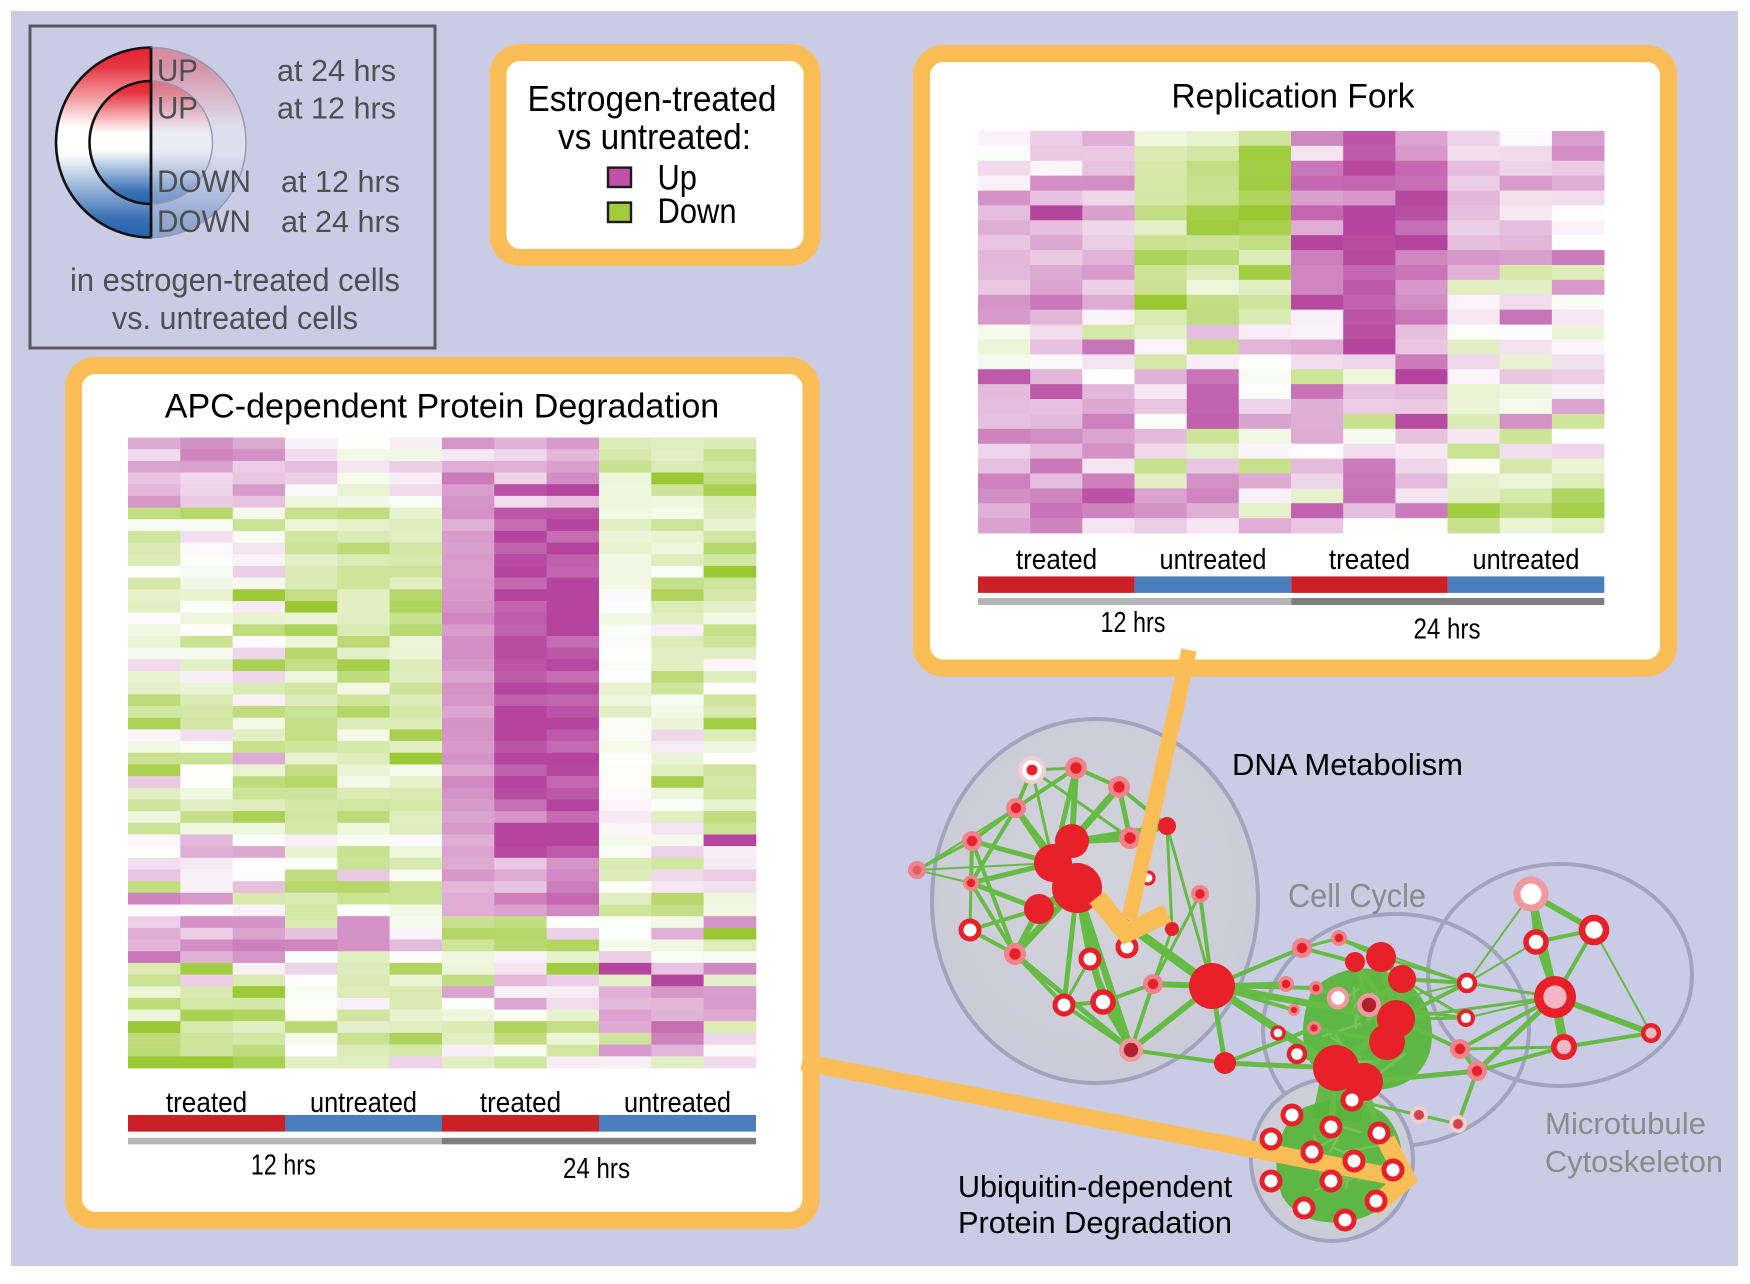 The height and width of the screenshot is (1284, 1750). Describe the element at coordinates (1625, 1123) in the screenshot. I see `svg-text: Microtubule` at that location.